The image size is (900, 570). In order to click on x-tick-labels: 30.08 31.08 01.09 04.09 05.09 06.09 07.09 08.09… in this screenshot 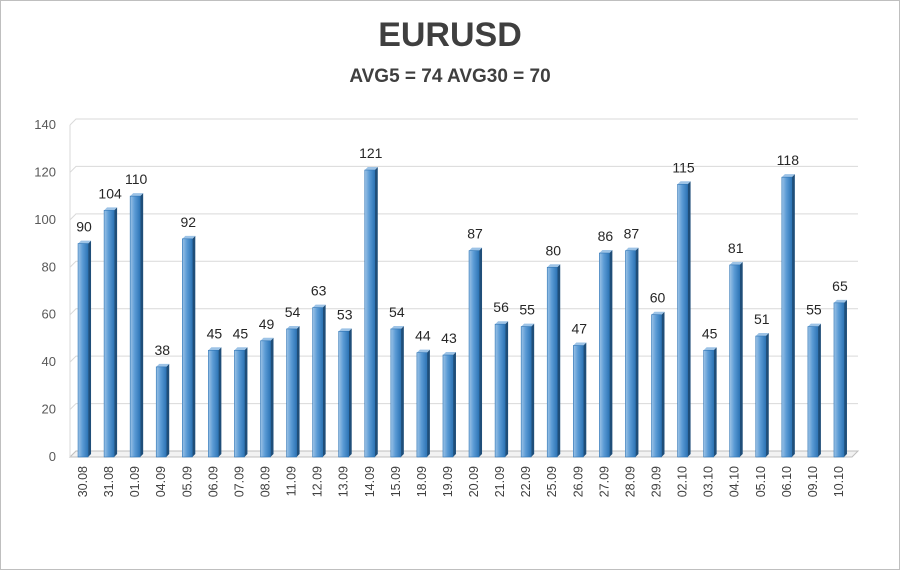, I will do `click(461, 481)`.